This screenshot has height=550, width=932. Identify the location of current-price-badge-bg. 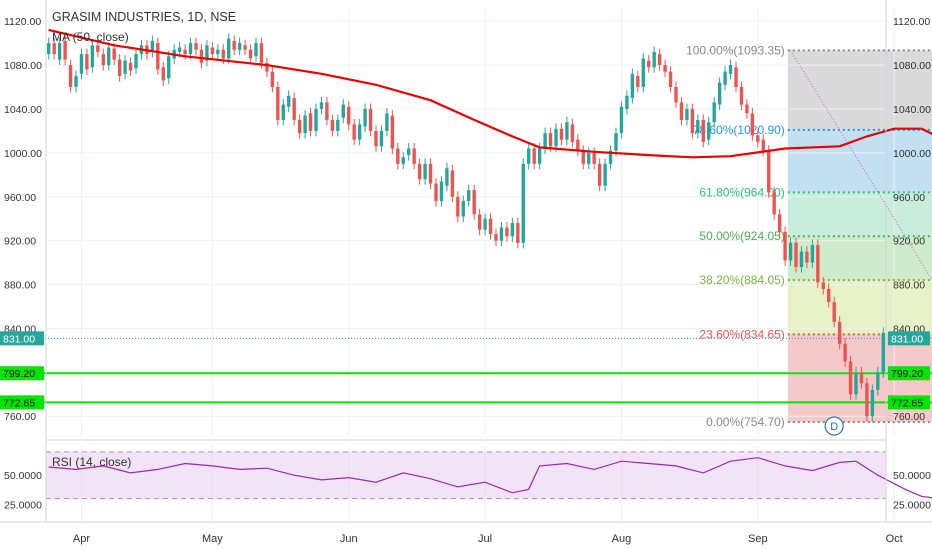
(909, 338).